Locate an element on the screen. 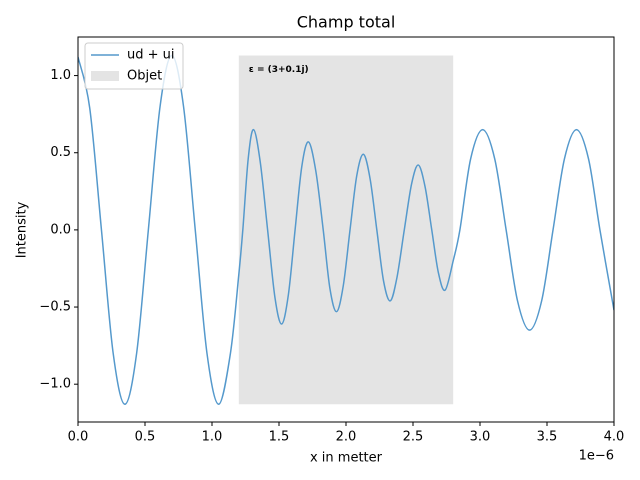  y-tick-label: 0.5 is located at coordinates (60, 152).